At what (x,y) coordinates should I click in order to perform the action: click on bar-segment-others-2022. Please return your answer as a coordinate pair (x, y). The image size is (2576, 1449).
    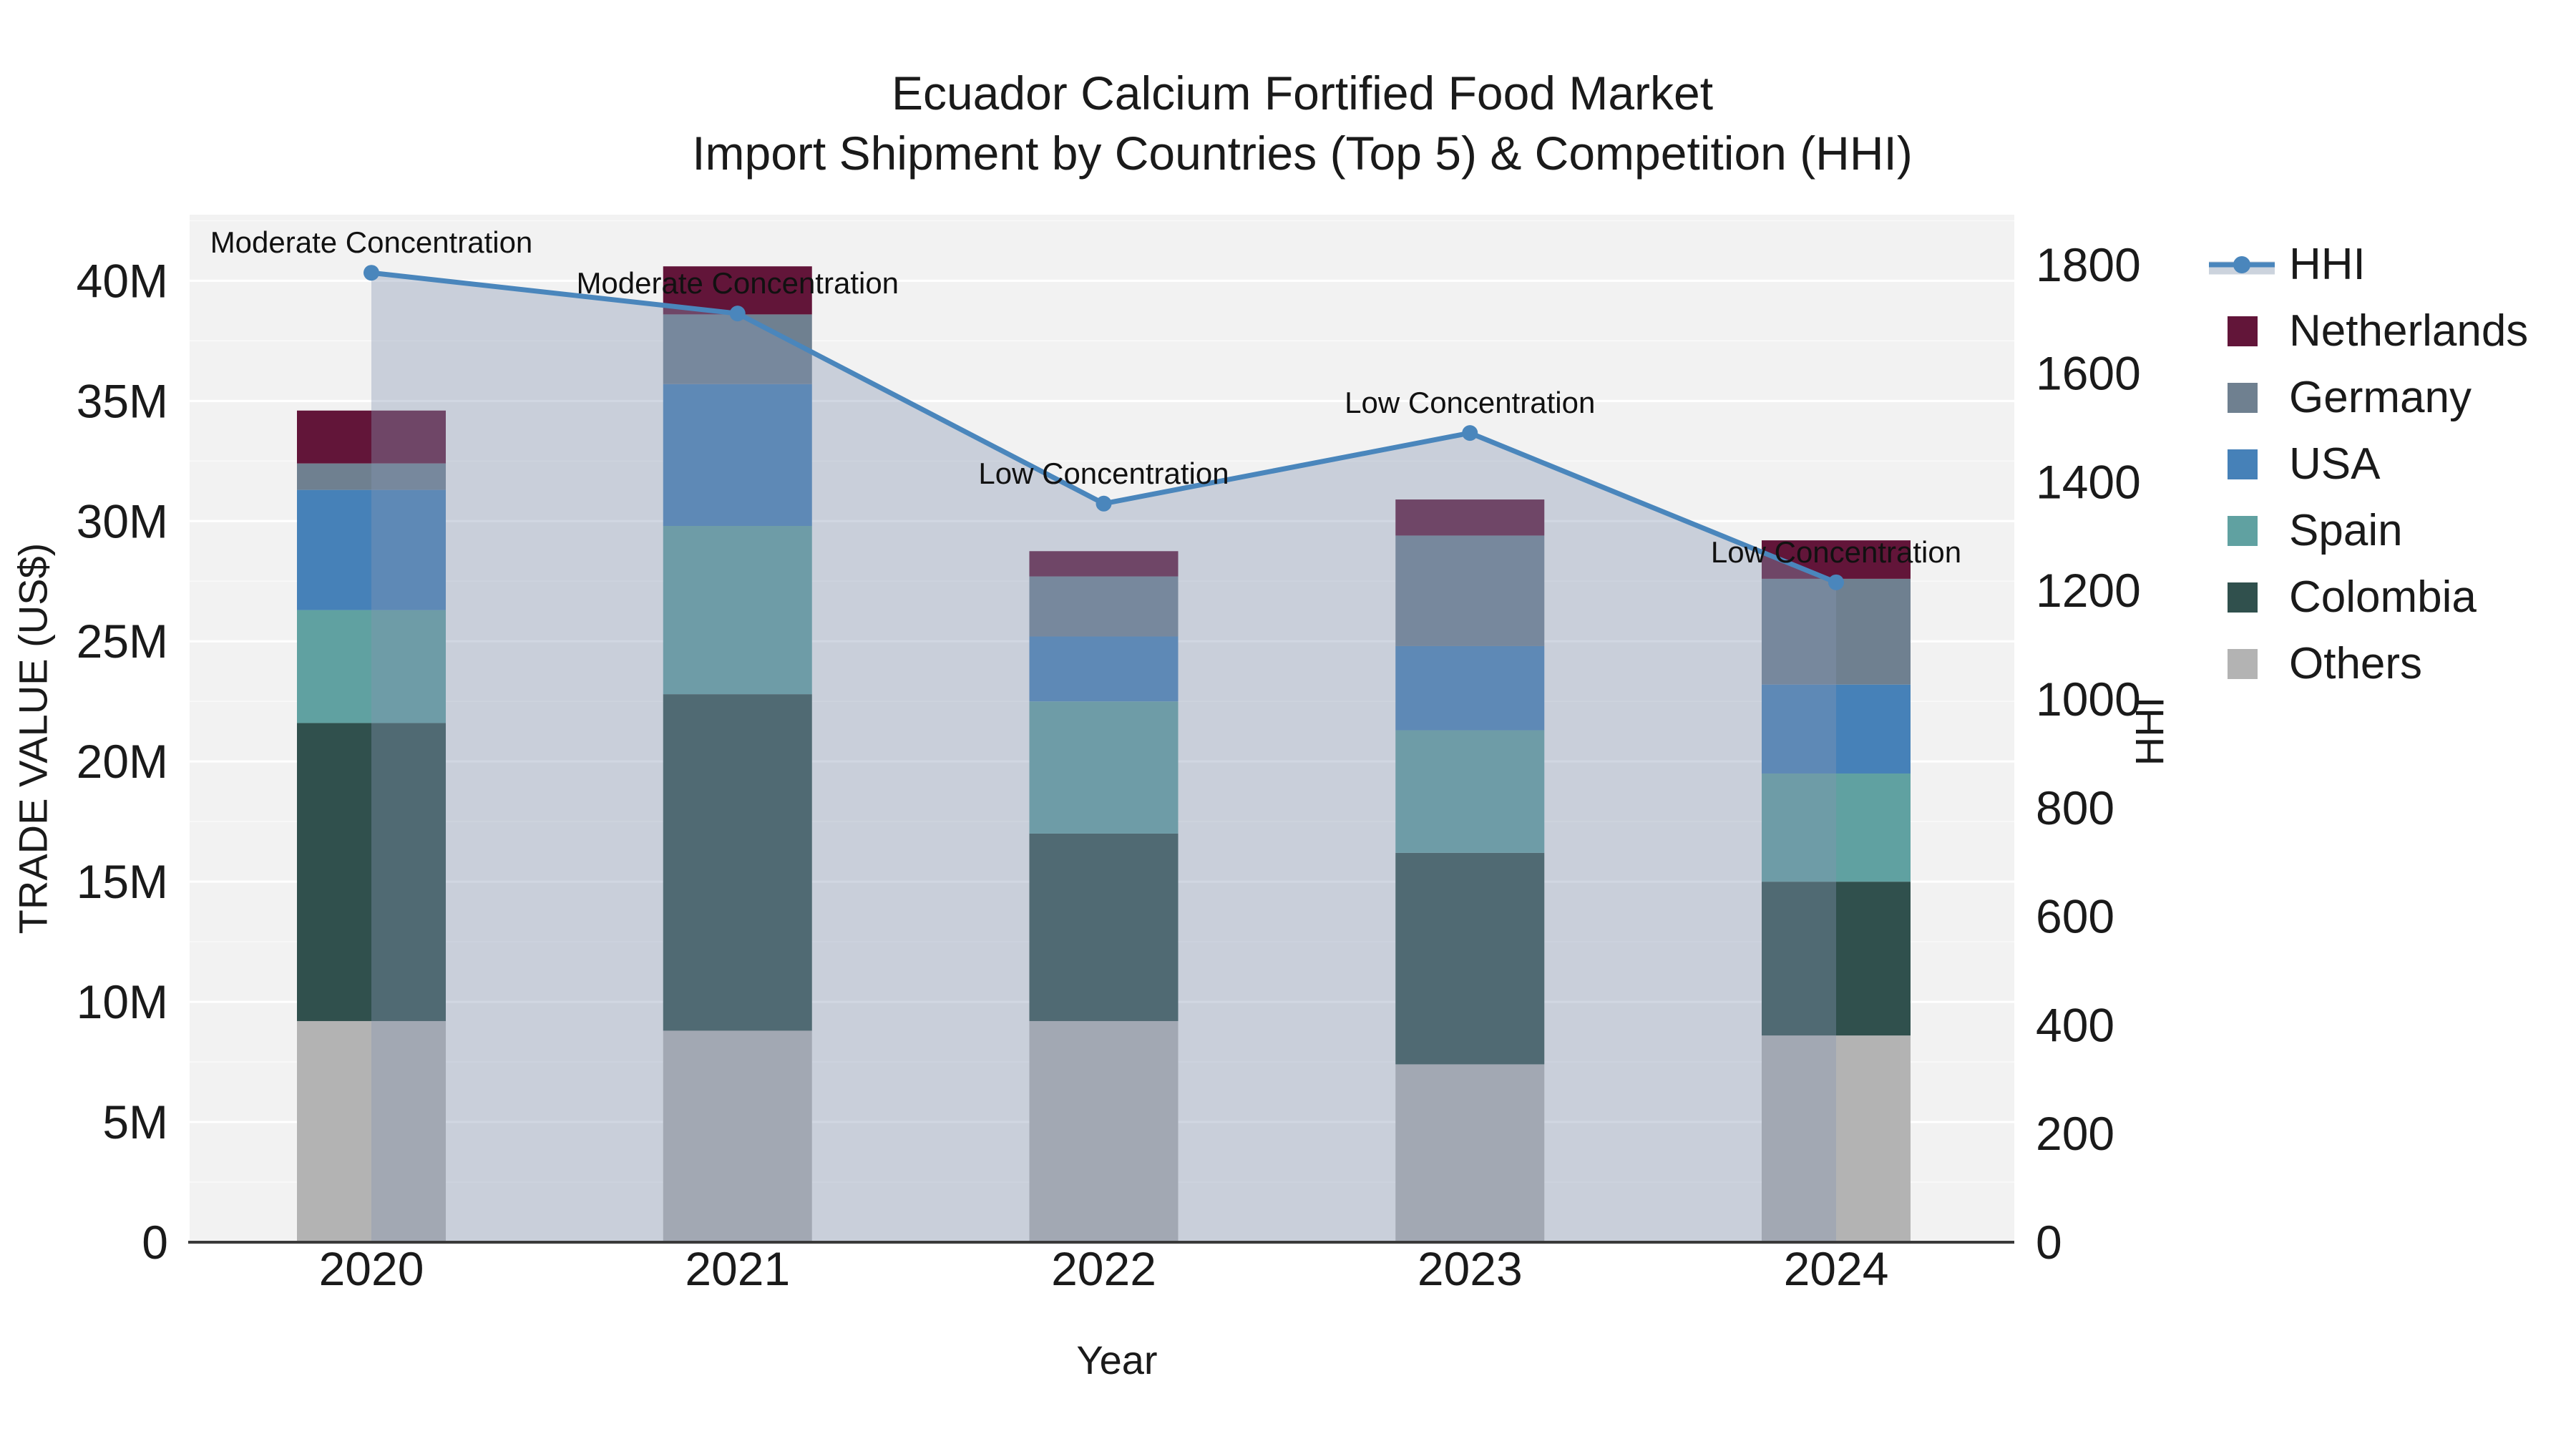
    Looking at the image, I should click on (1104, 1131).